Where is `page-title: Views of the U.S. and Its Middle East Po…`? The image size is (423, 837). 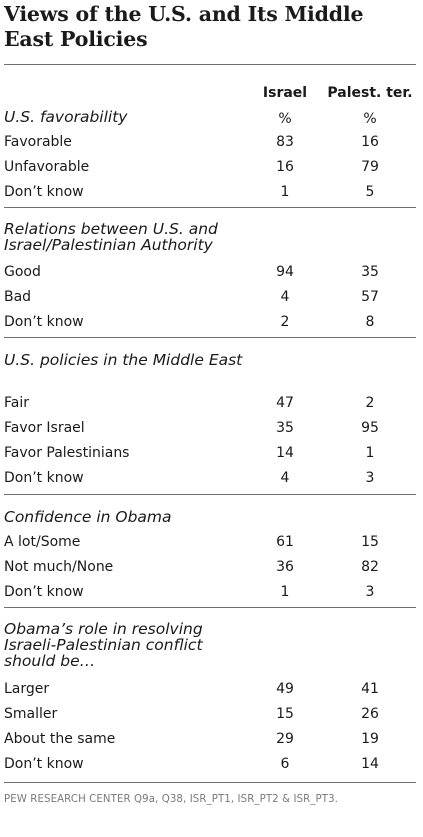
page-title: Views of the U.S. and Its Middle East Po… is located at coordinates (184, 26).